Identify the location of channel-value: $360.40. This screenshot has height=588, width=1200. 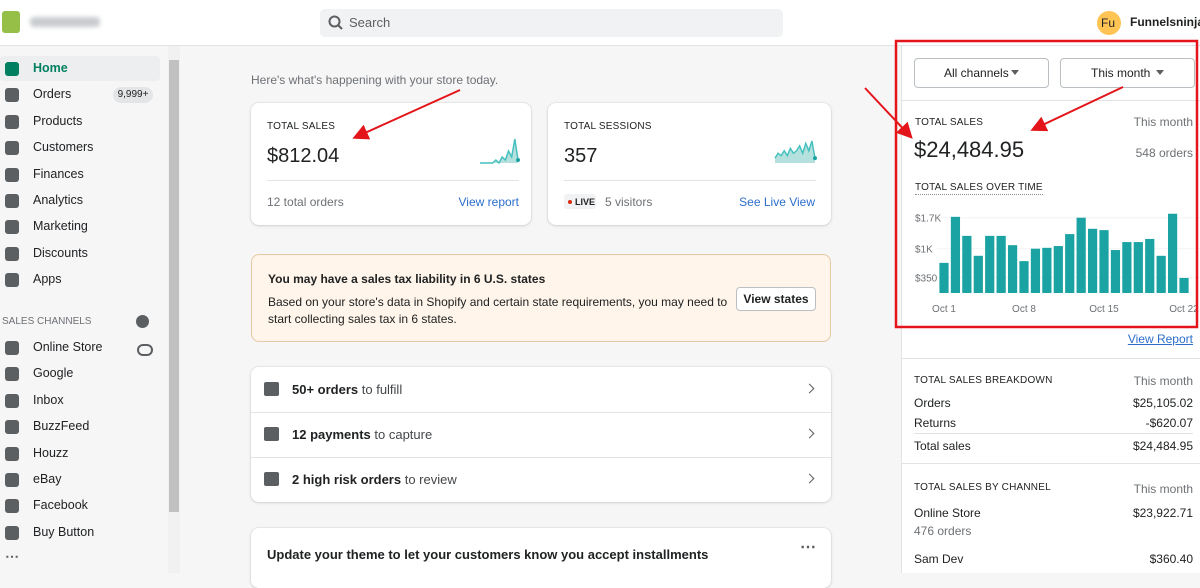
(1171, 559).